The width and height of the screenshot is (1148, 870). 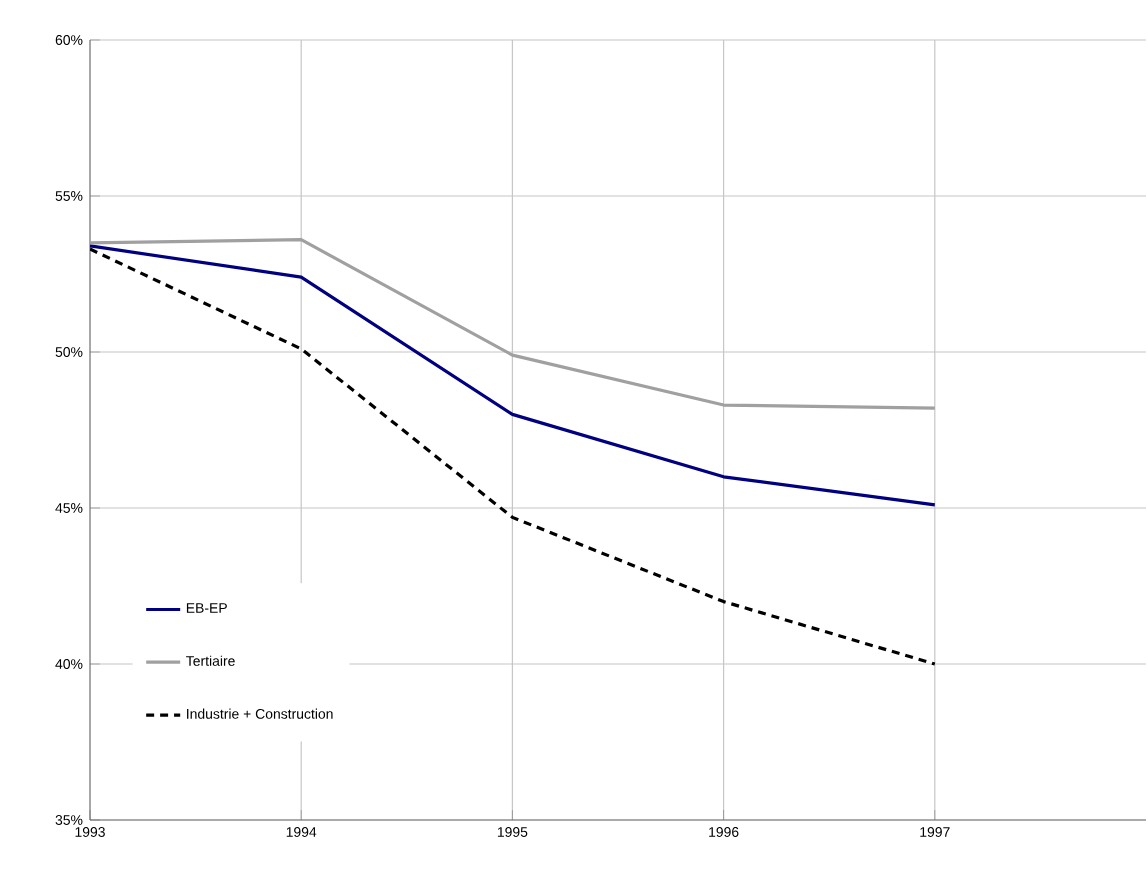 What do you see at coordinates (513, 324) in the screenshot?
I see `line-series` at bounding box center [513, 324].